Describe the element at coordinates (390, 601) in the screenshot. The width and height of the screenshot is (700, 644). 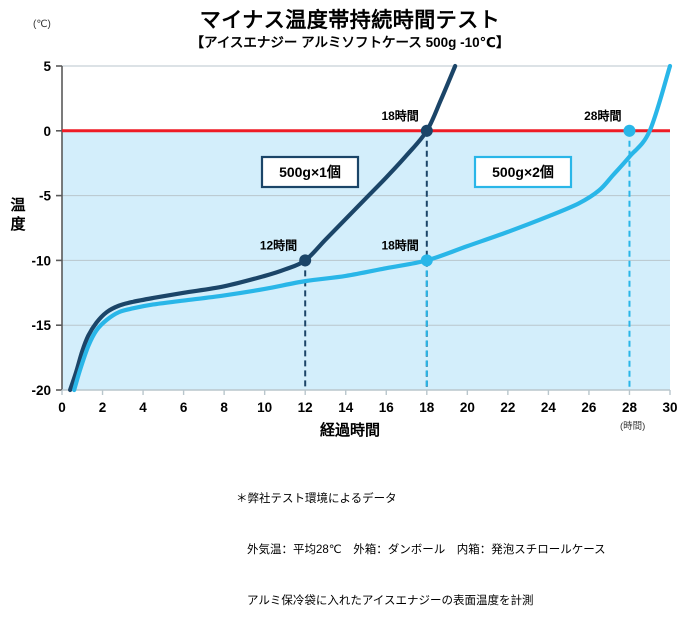
I see `footnote-line-3: アルミ保冷袋に入れたアイスエナジーの表面温度を計測` at that location.